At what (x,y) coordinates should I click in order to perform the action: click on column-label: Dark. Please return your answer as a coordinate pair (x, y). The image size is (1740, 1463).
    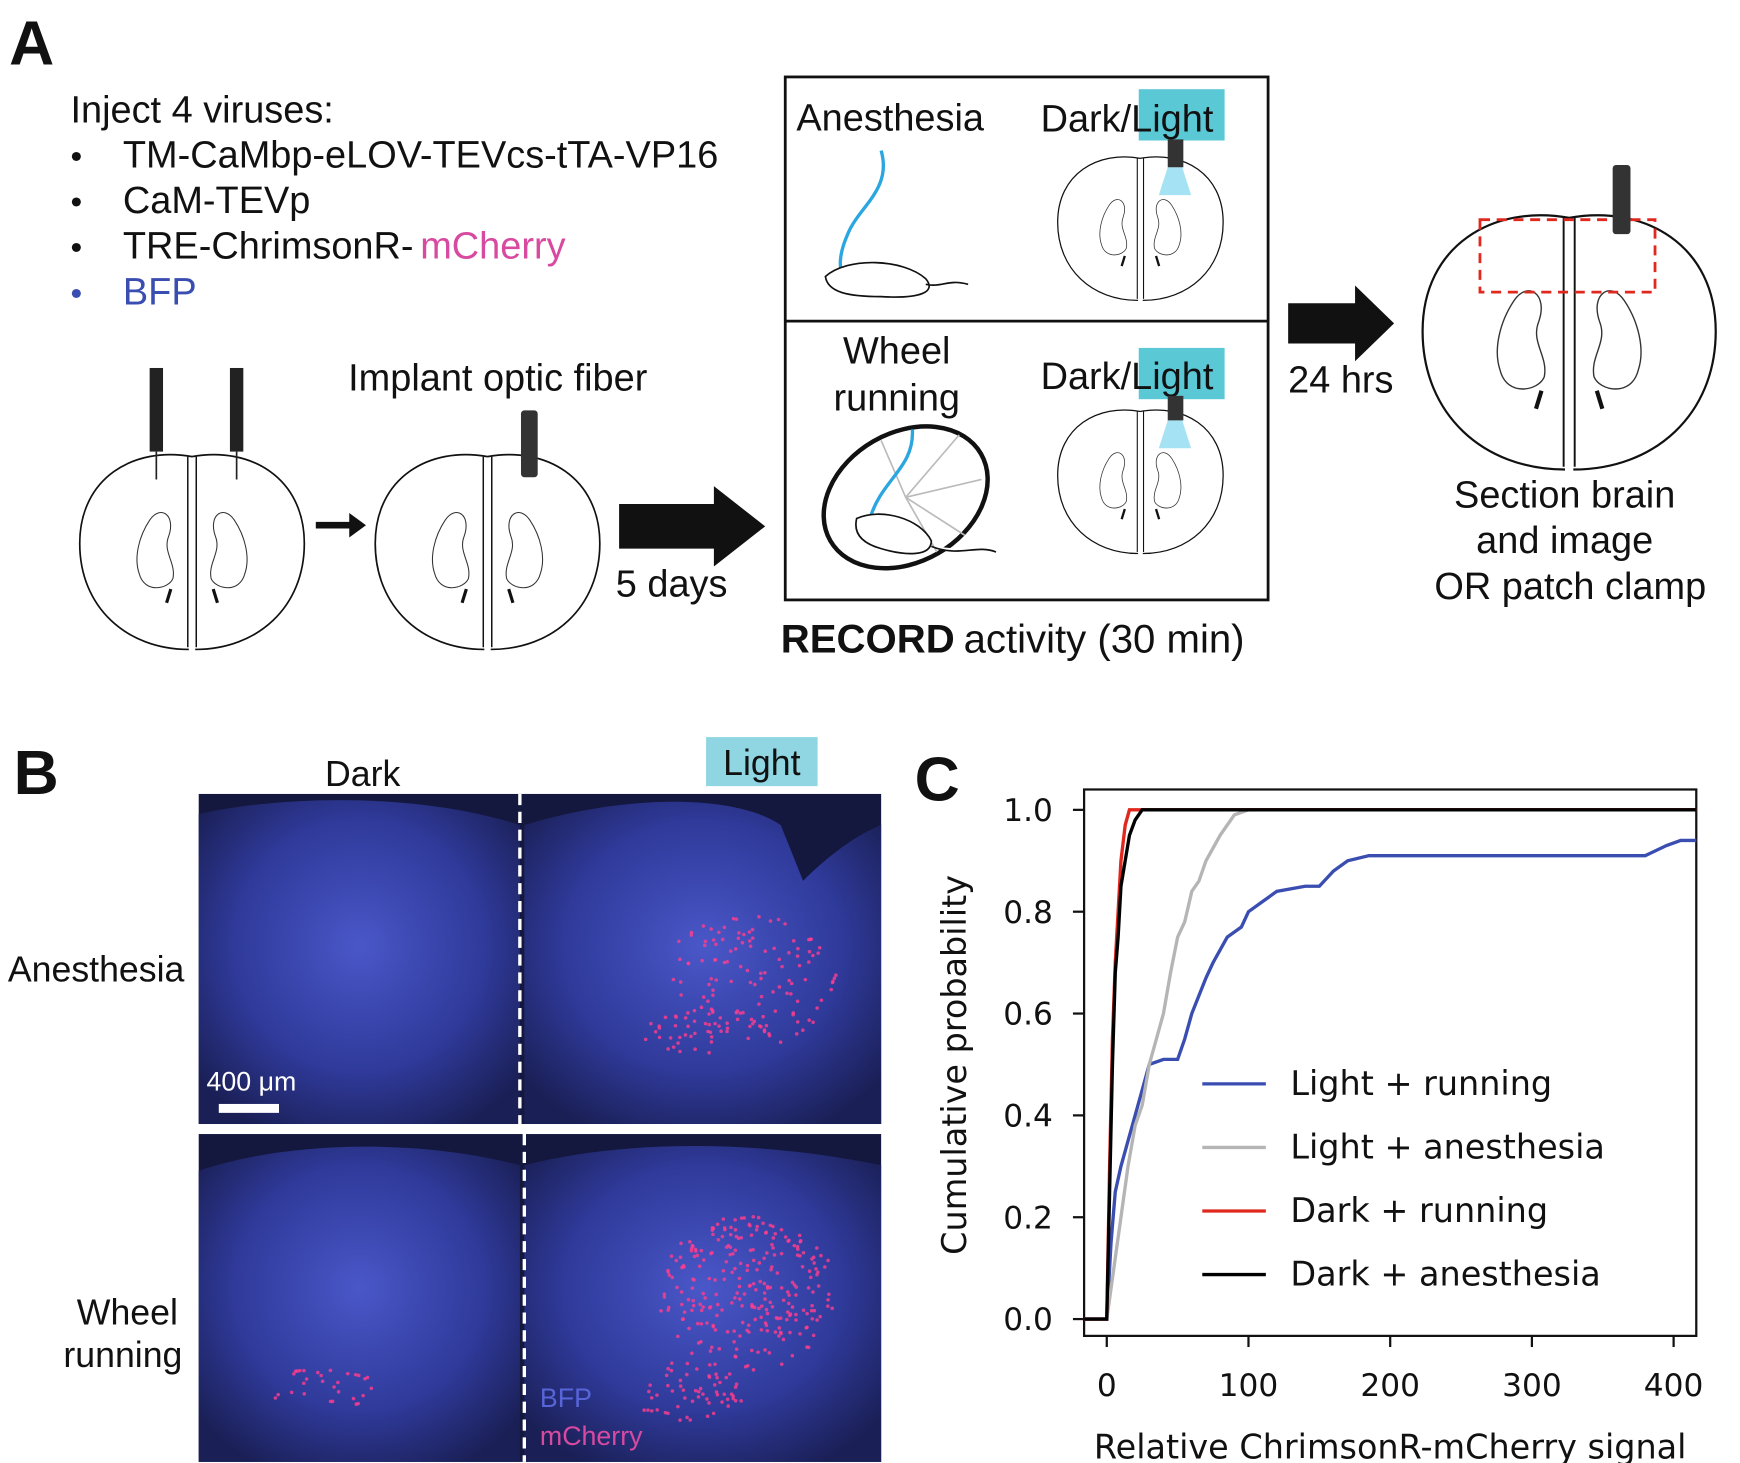
    Looking at the image, I should click on (362, 774).